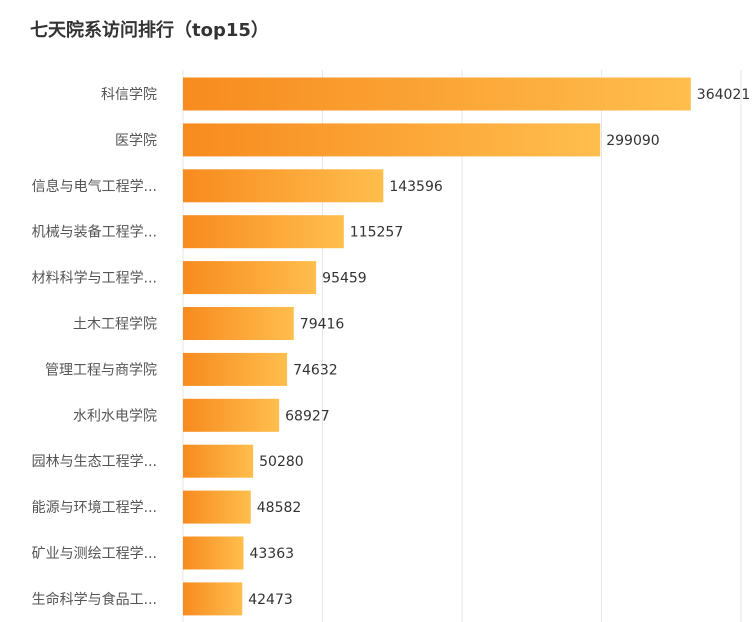  What do you see at coordinates (129, 95) in the screenshot?
I see `category-label: 科信学院` at bounding box center [129, 95].